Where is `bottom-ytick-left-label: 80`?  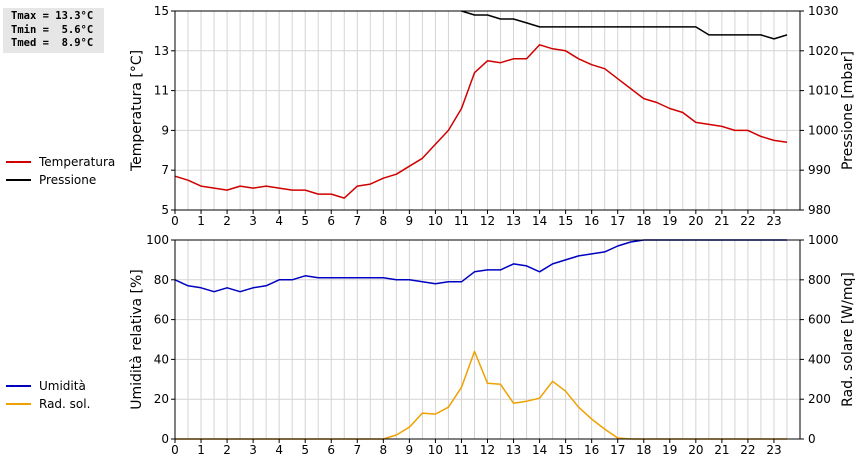
bottom-ytick-left-label: 80 is located at coordinates (161, 280).